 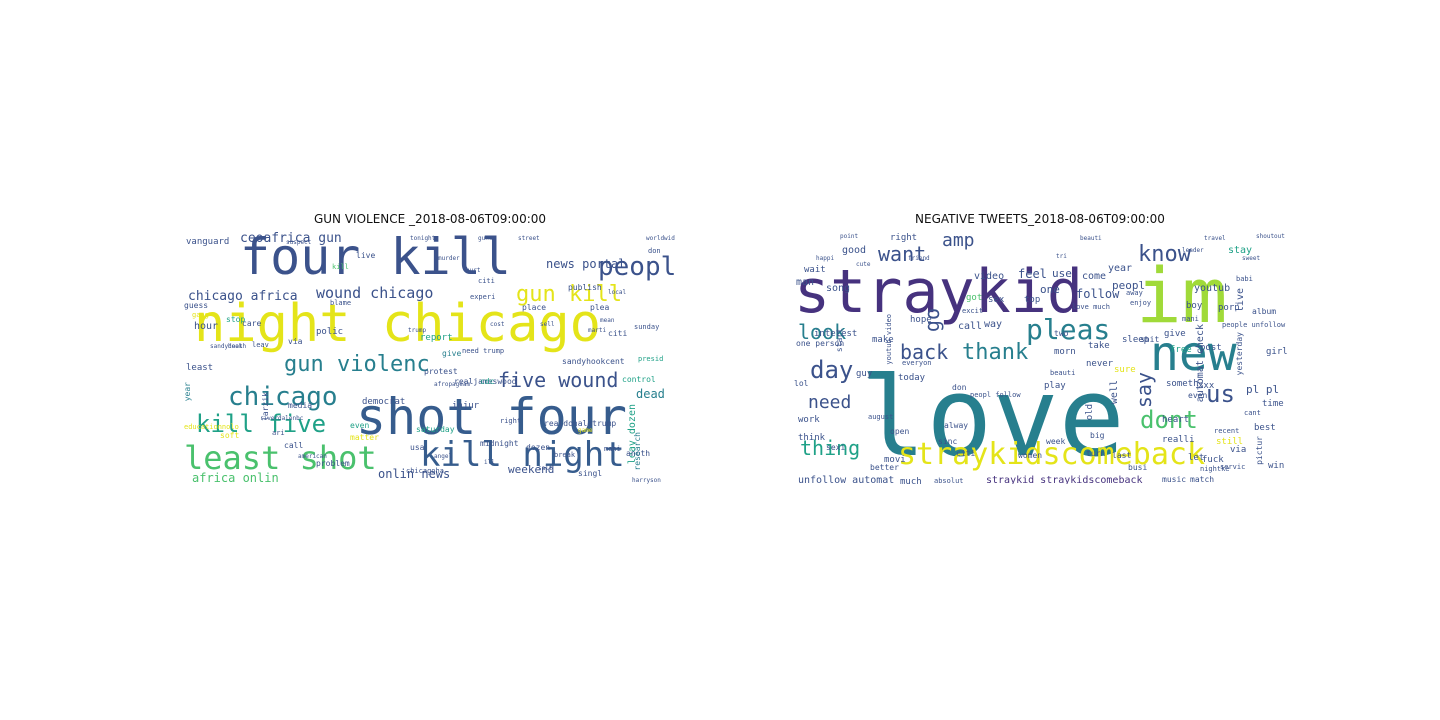 I want to click on cloud-word: people unfollow, so click(x=1254, y=325).